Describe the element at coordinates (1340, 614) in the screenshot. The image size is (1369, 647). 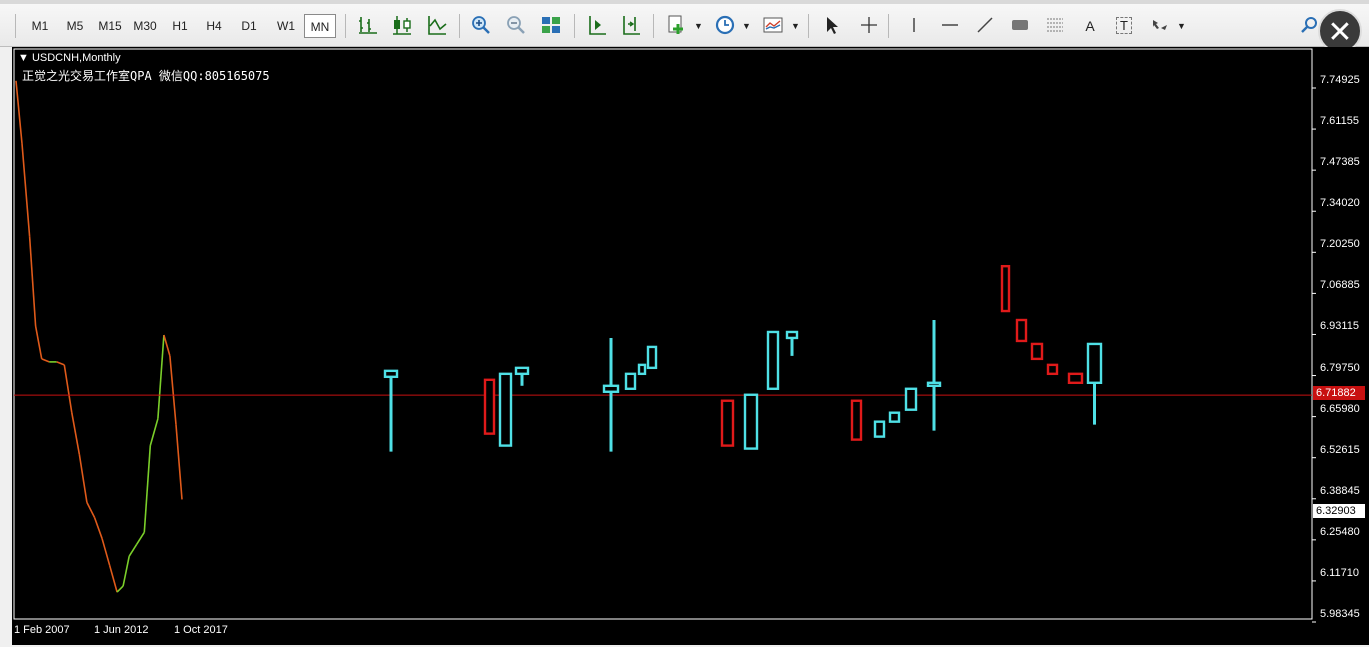
I see `y-tick-label: 5.98345` at that location.